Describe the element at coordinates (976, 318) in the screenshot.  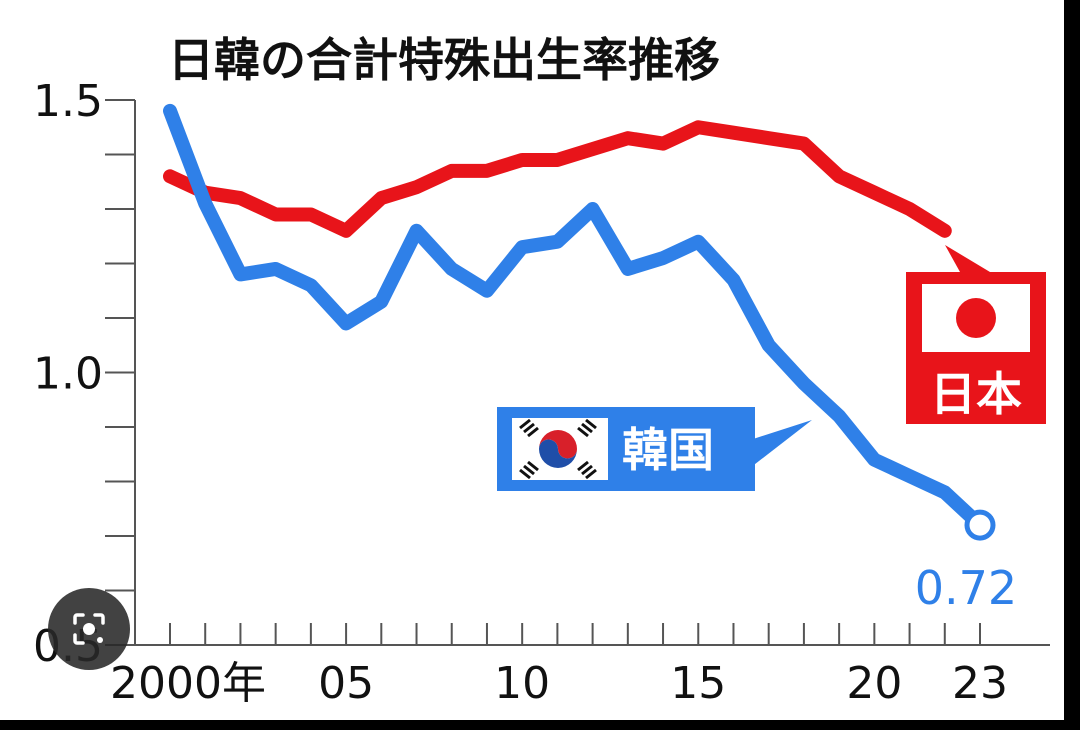
I see `japan-flag-icon` at that location.